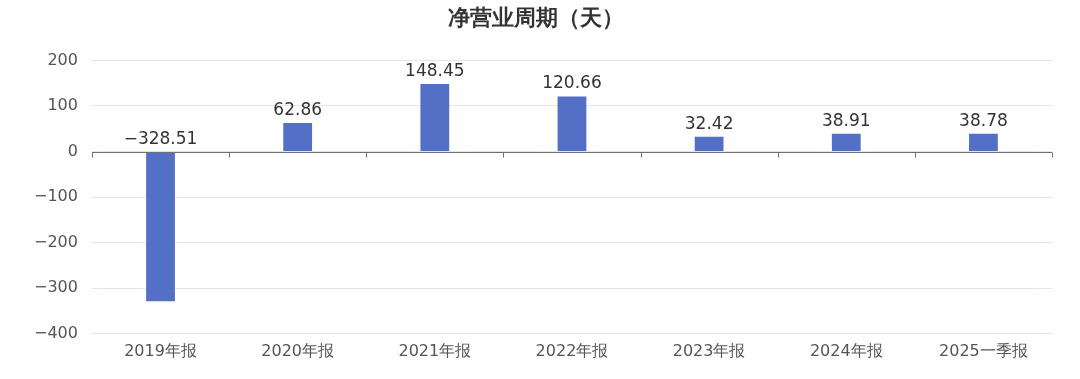  What do you see at coordinates (709, 350) in the screenshot?
I see `x-tick-label: 2023年报` at bounding box center [709, 350].